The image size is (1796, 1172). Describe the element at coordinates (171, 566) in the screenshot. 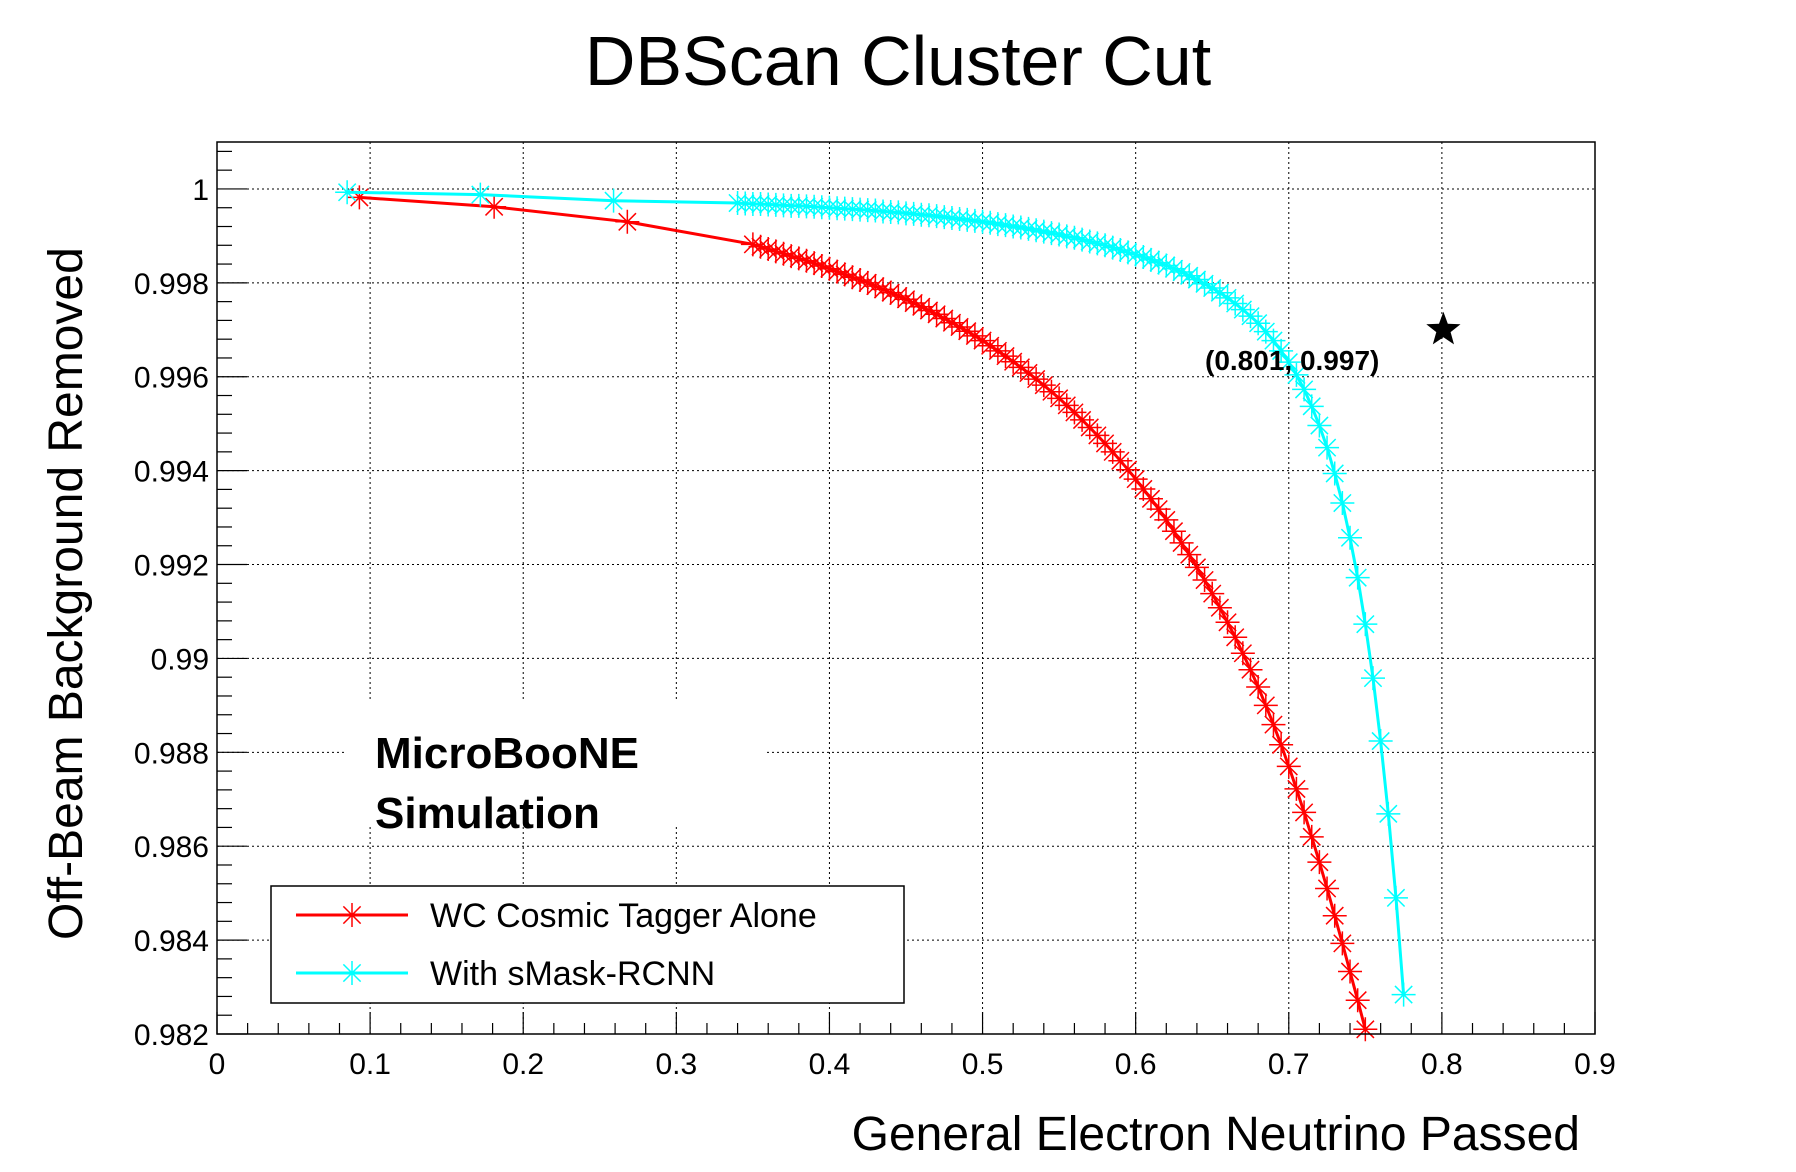

I see `y-tick-label: 0.992` at that location.